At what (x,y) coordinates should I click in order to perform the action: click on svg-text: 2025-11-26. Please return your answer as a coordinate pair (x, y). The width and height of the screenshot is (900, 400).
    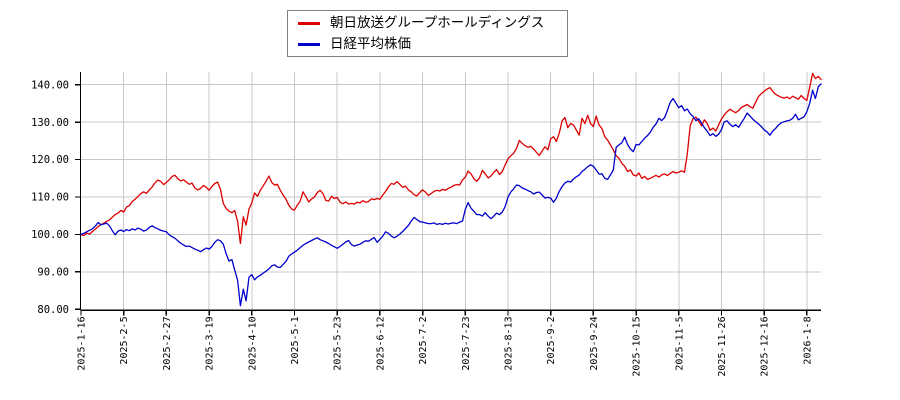
    Looking at the image, I should click on (722, 346).